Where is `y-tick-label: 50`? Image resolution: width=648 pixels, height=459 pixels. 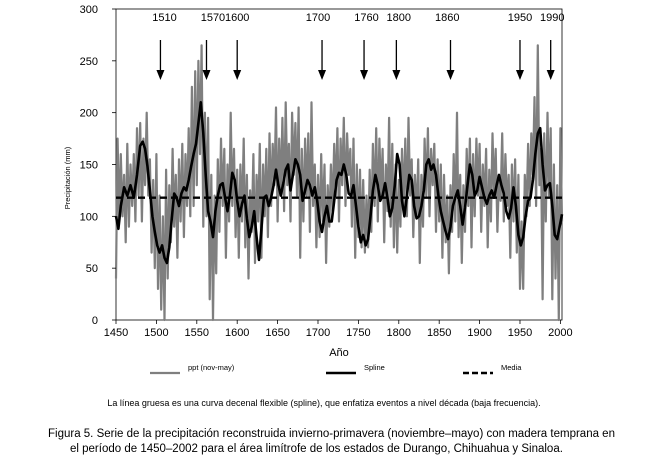 y-tick-label: 50 is located at coordinates (92, 269).